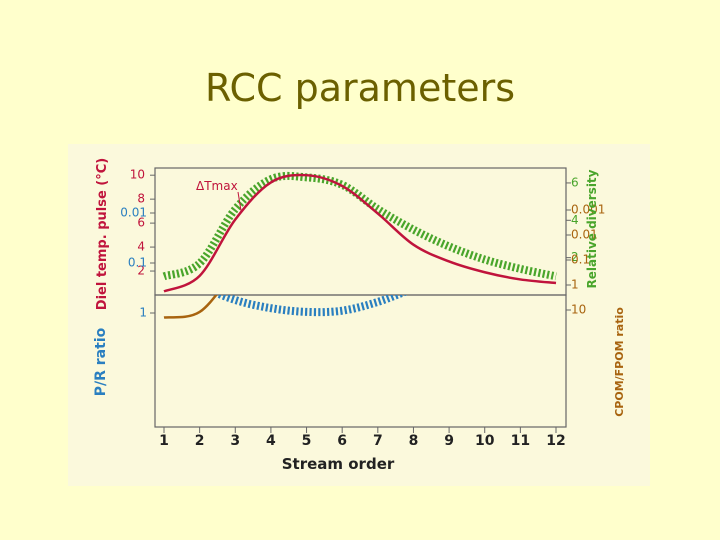 Image resolution: width=720 pixels, height=540 pixels. I want to click on x-axis-tick-label: 1, so click(164, 441).